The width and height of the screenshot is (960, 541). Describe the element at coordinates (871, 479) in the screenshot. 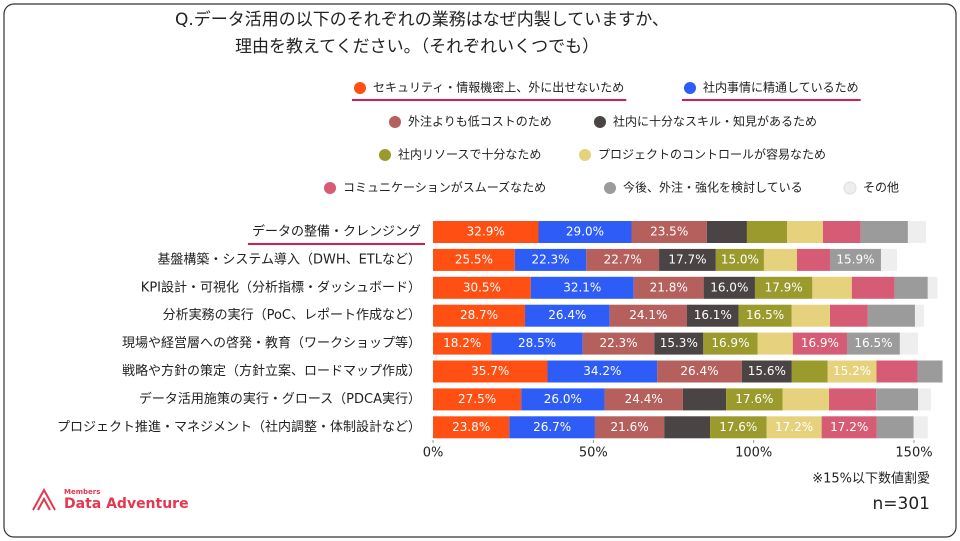

I see `note: ※15%以下数値割愛` at that location.